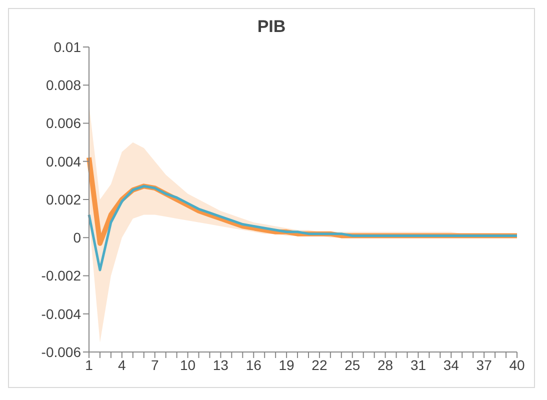 Image resolution: width=547 pixels, height=400 pixels. I want to click on x-tick-label: 37, so click(484, 364).